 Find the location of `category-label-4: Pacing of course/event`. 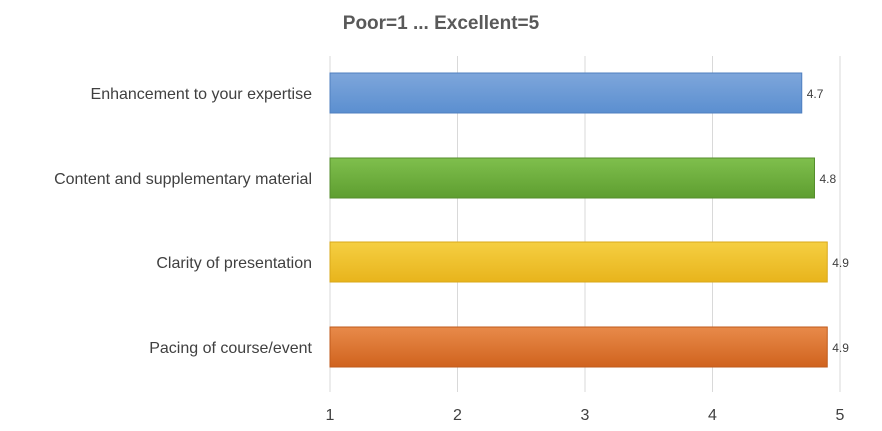

category-label-4: Pacing of course/event is located at coordinates (230, 348).